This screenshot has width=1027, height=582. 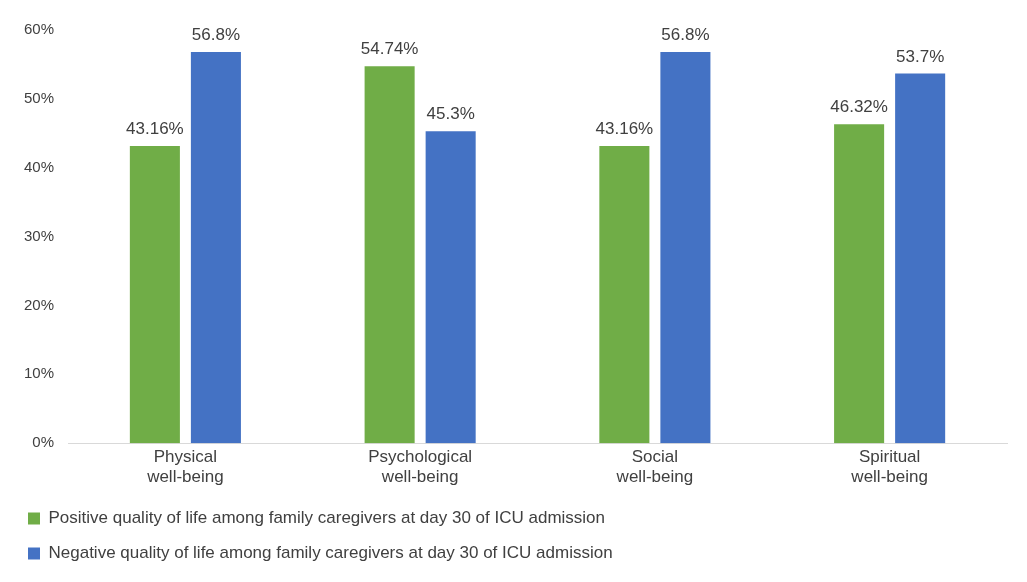 What do you see at coordinates (39, 235) in the screenshot?
I see `y-tick-label: 30%` at bounding box center [39, 235].